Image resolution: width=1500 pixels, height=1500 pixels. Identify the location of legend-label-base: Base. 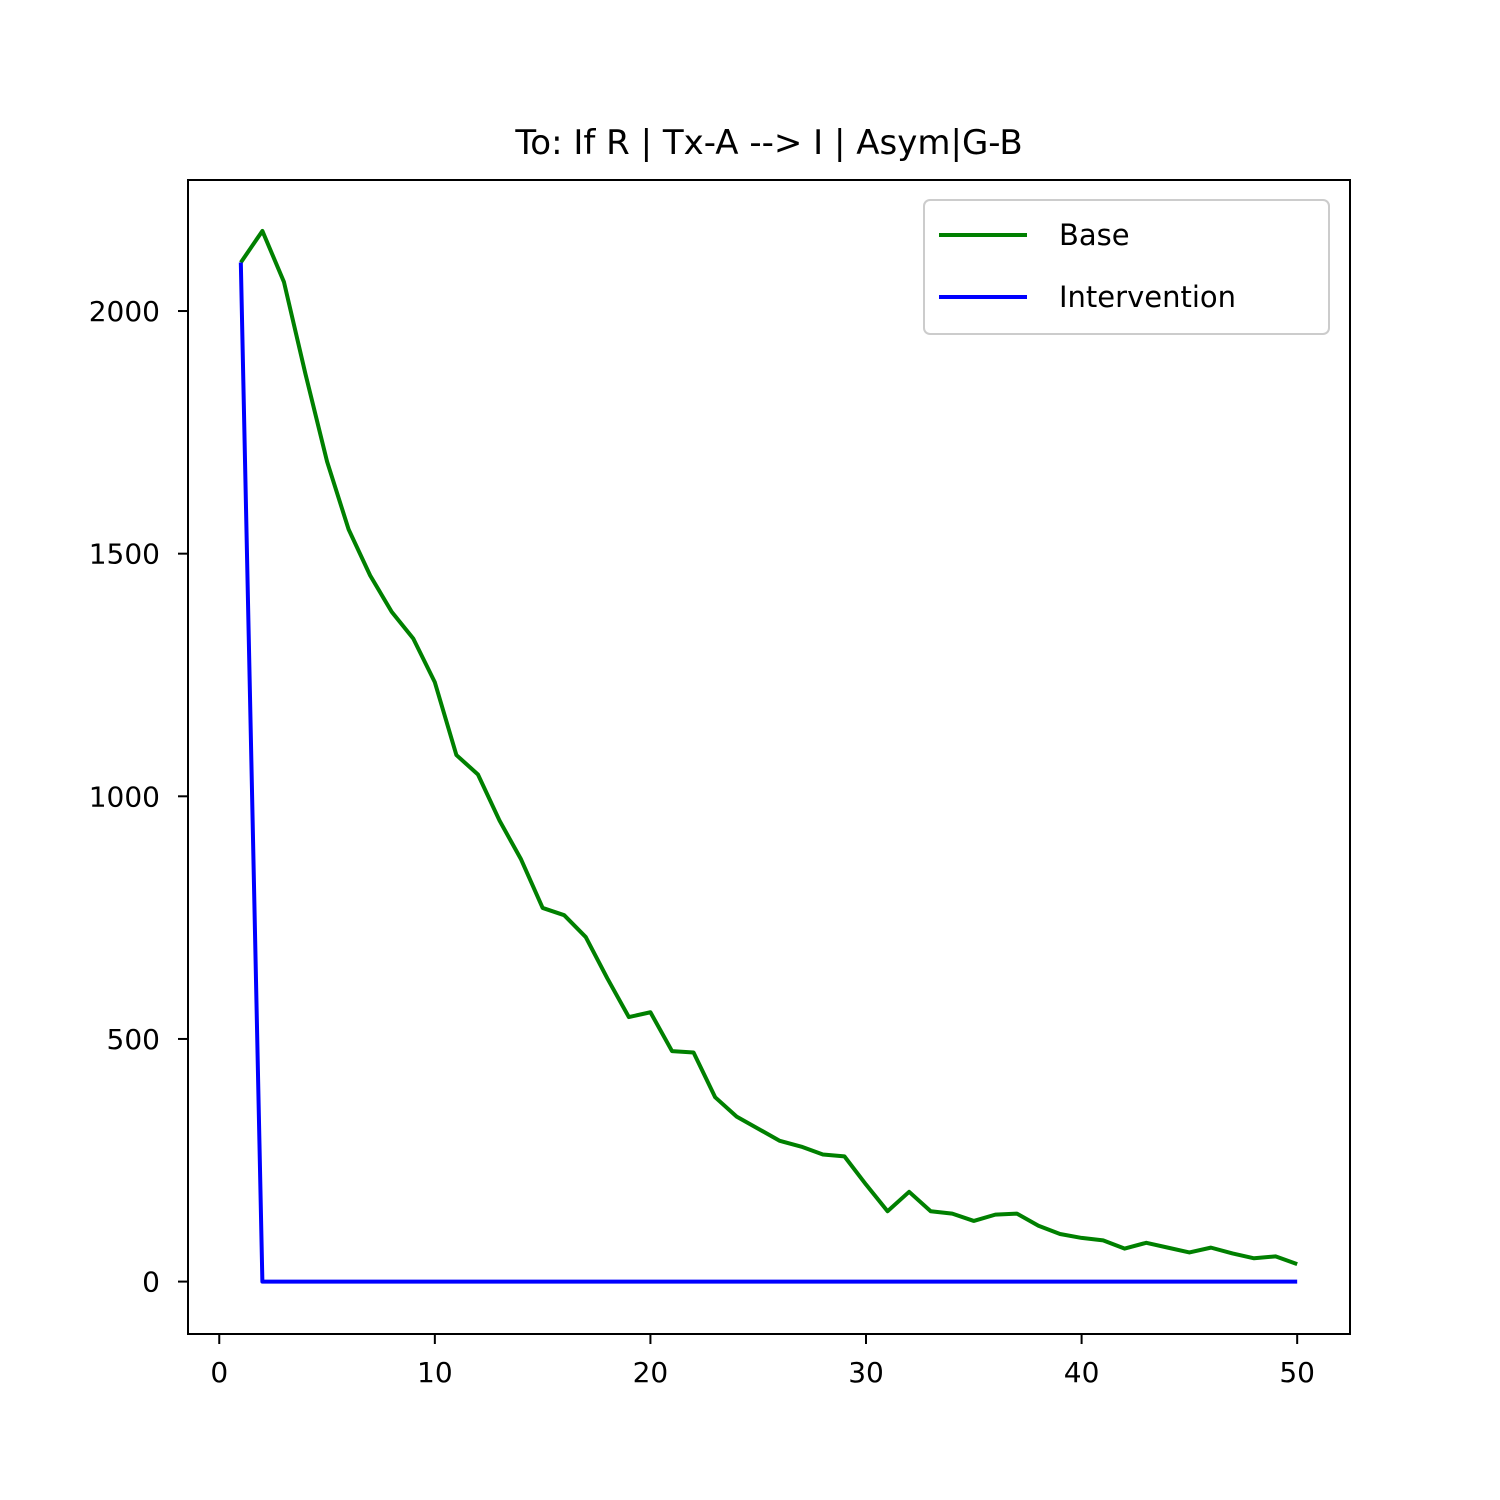
(1094, 235).